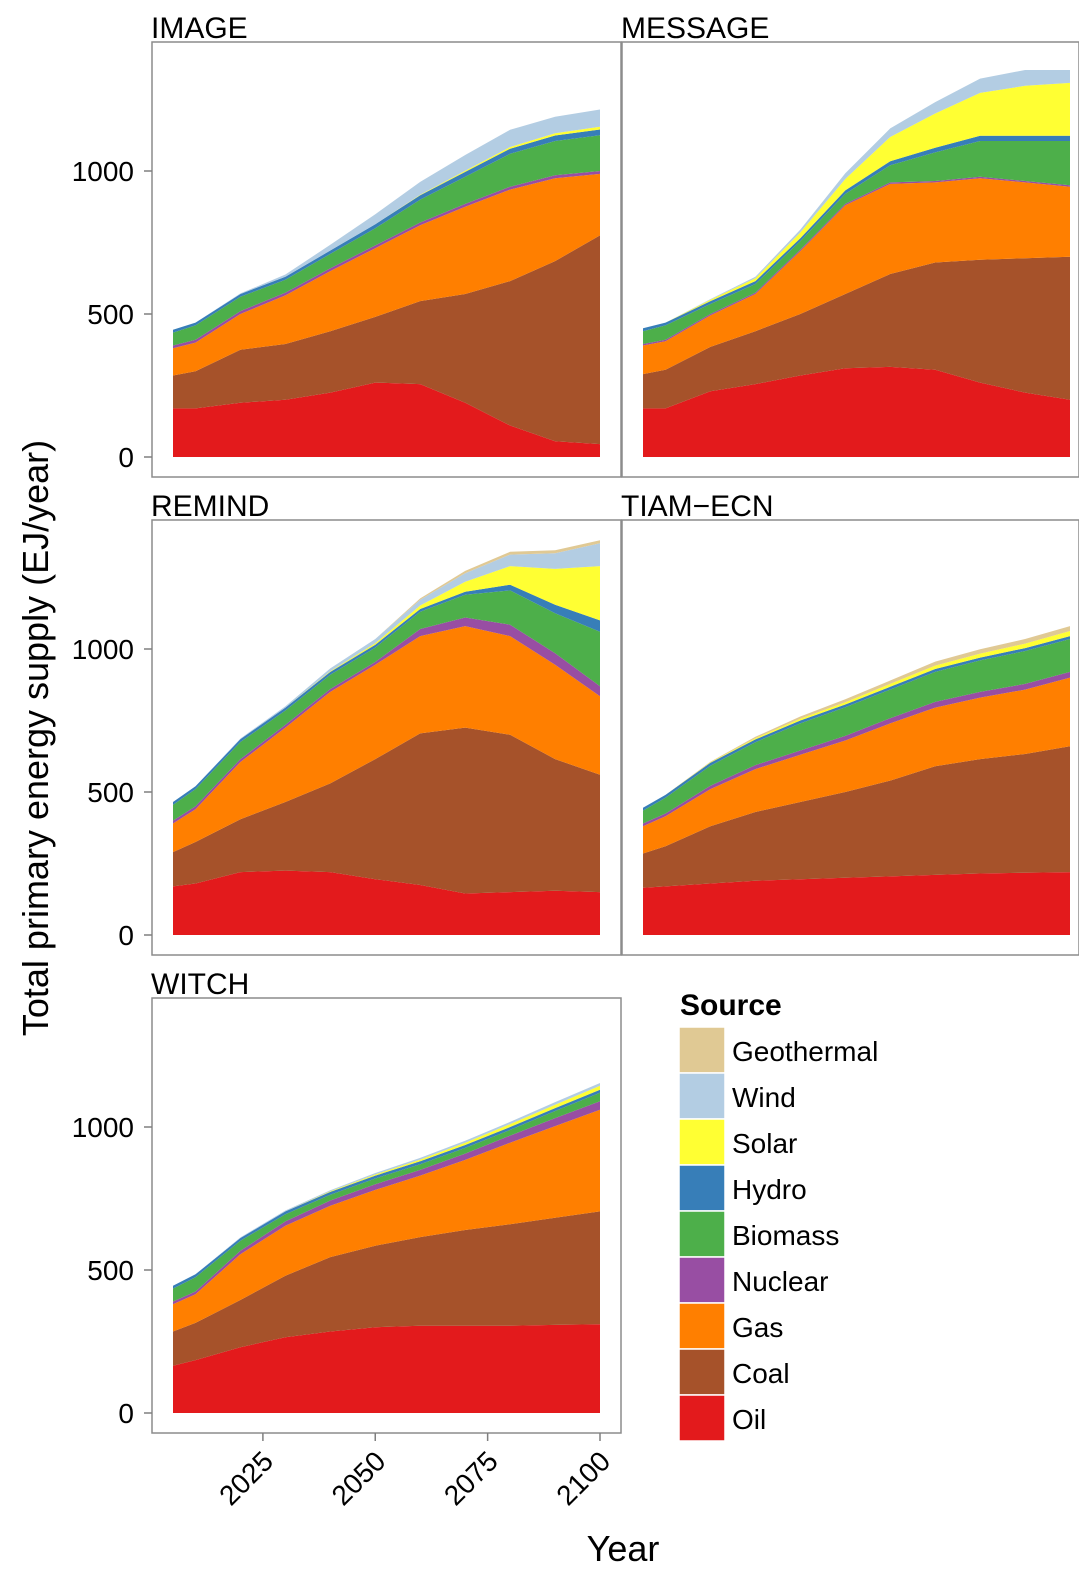  I want to click on legend-item-wind: Wind, so click(737, 1096).